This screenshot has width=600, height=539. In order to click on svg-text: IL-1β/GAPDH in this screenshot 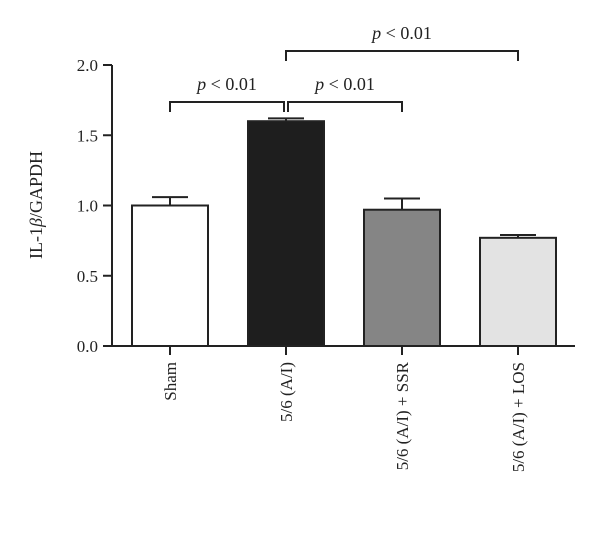, I will do `click(36, 205)`.